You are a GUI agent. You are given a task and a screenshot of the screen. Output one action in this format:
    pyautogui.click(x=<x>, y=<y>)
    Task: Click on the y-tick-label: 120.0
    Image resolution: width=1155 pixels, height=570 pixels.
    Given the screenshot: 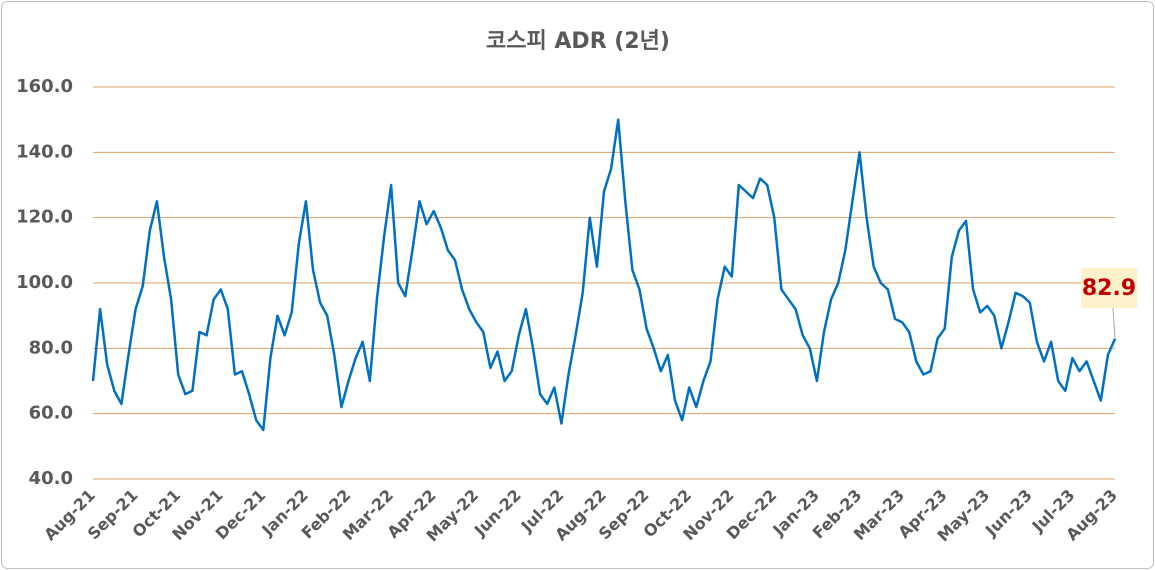 What is the action you would take?
    pyautogui.click(x=44, y=217)
    